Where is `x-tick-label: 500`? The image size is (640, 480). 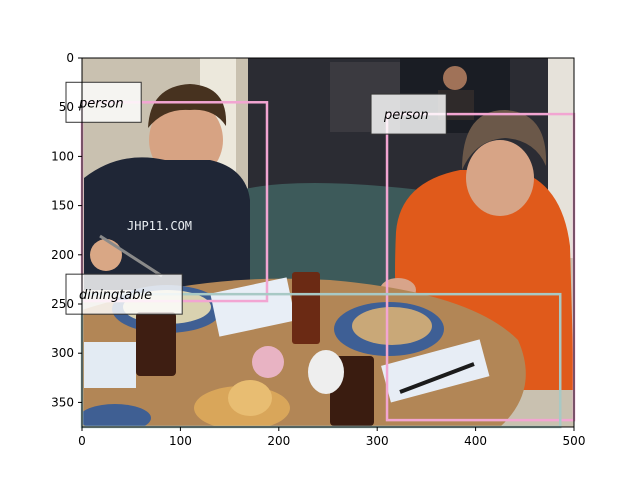
x-tick-label: 500 is located at coordinates (574, 441).